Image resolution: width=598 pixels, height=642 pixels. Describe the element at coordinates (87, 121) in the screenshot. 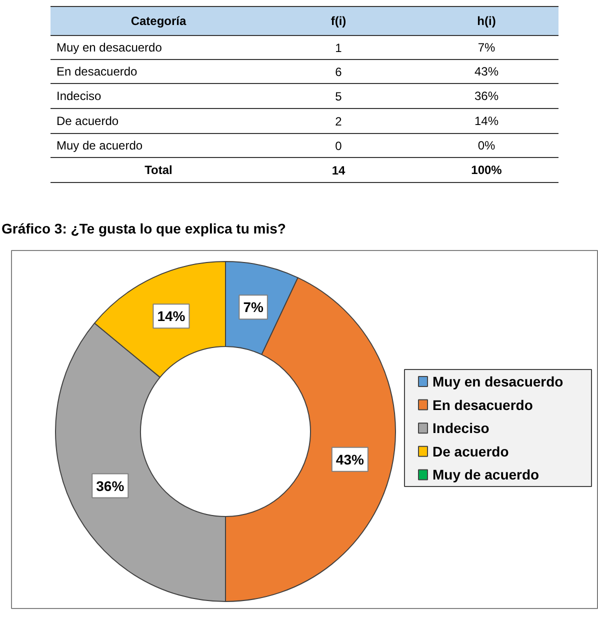

I see `category-label: De acuerdo` at that location.